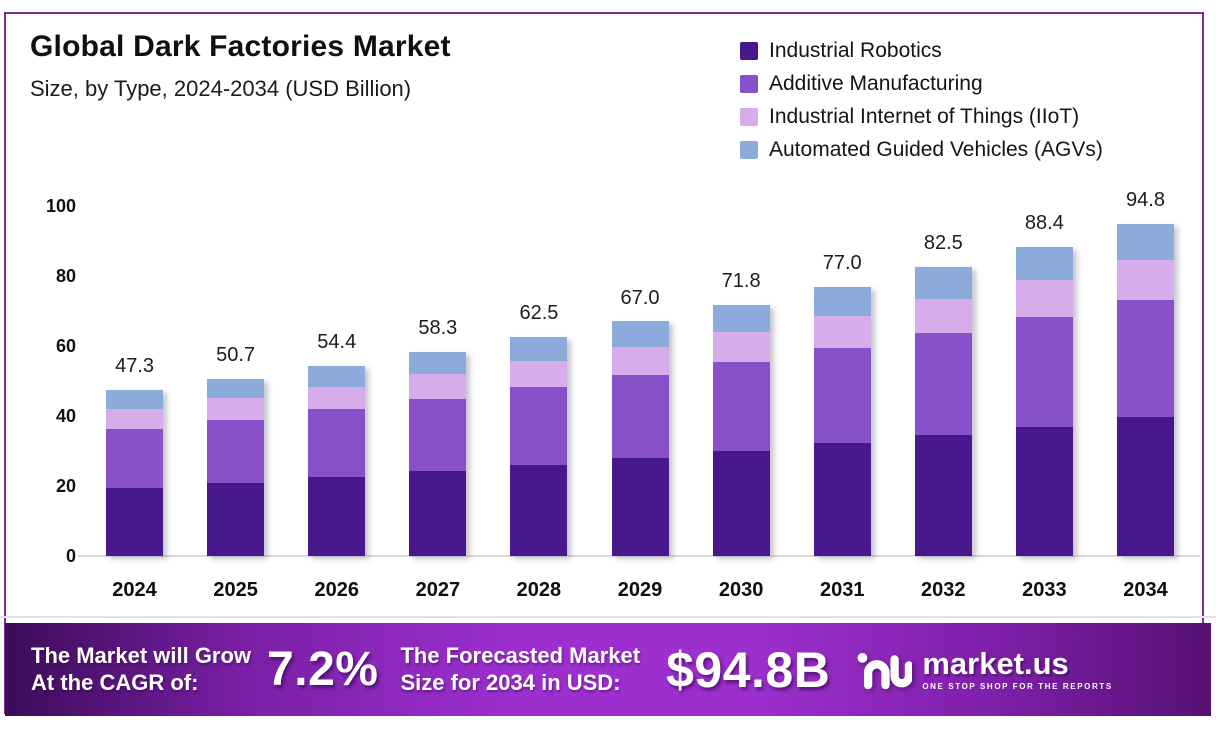 The height and width of the screenshot is (737, 1216). I want to click on legend-label: Industrial Robotics, so click(855, 50).